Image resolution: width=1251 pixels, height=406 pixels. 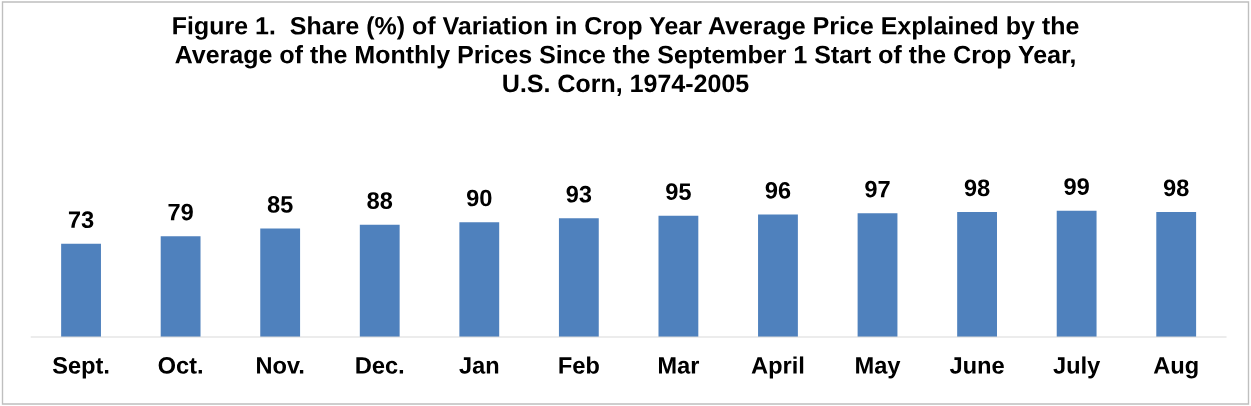 I want to click on x-tick-label: Aug, so click(x=1175, y=368).